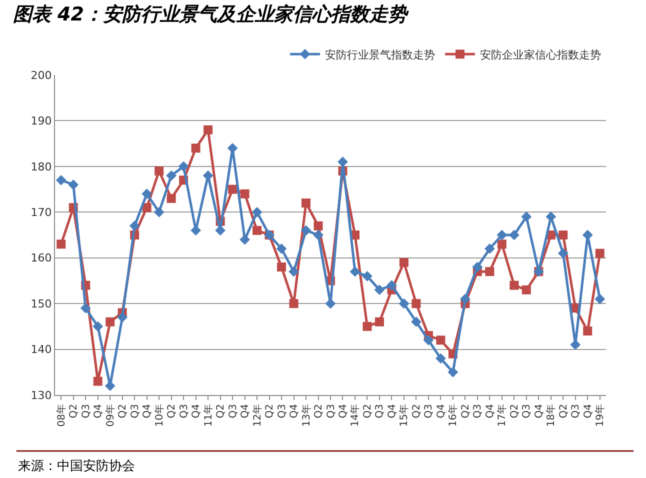 This screenshot has width=646, height=478. Describe the element at coordinates (41, 212) in the screenshot. I see `y-tick-label: 170` at that location.